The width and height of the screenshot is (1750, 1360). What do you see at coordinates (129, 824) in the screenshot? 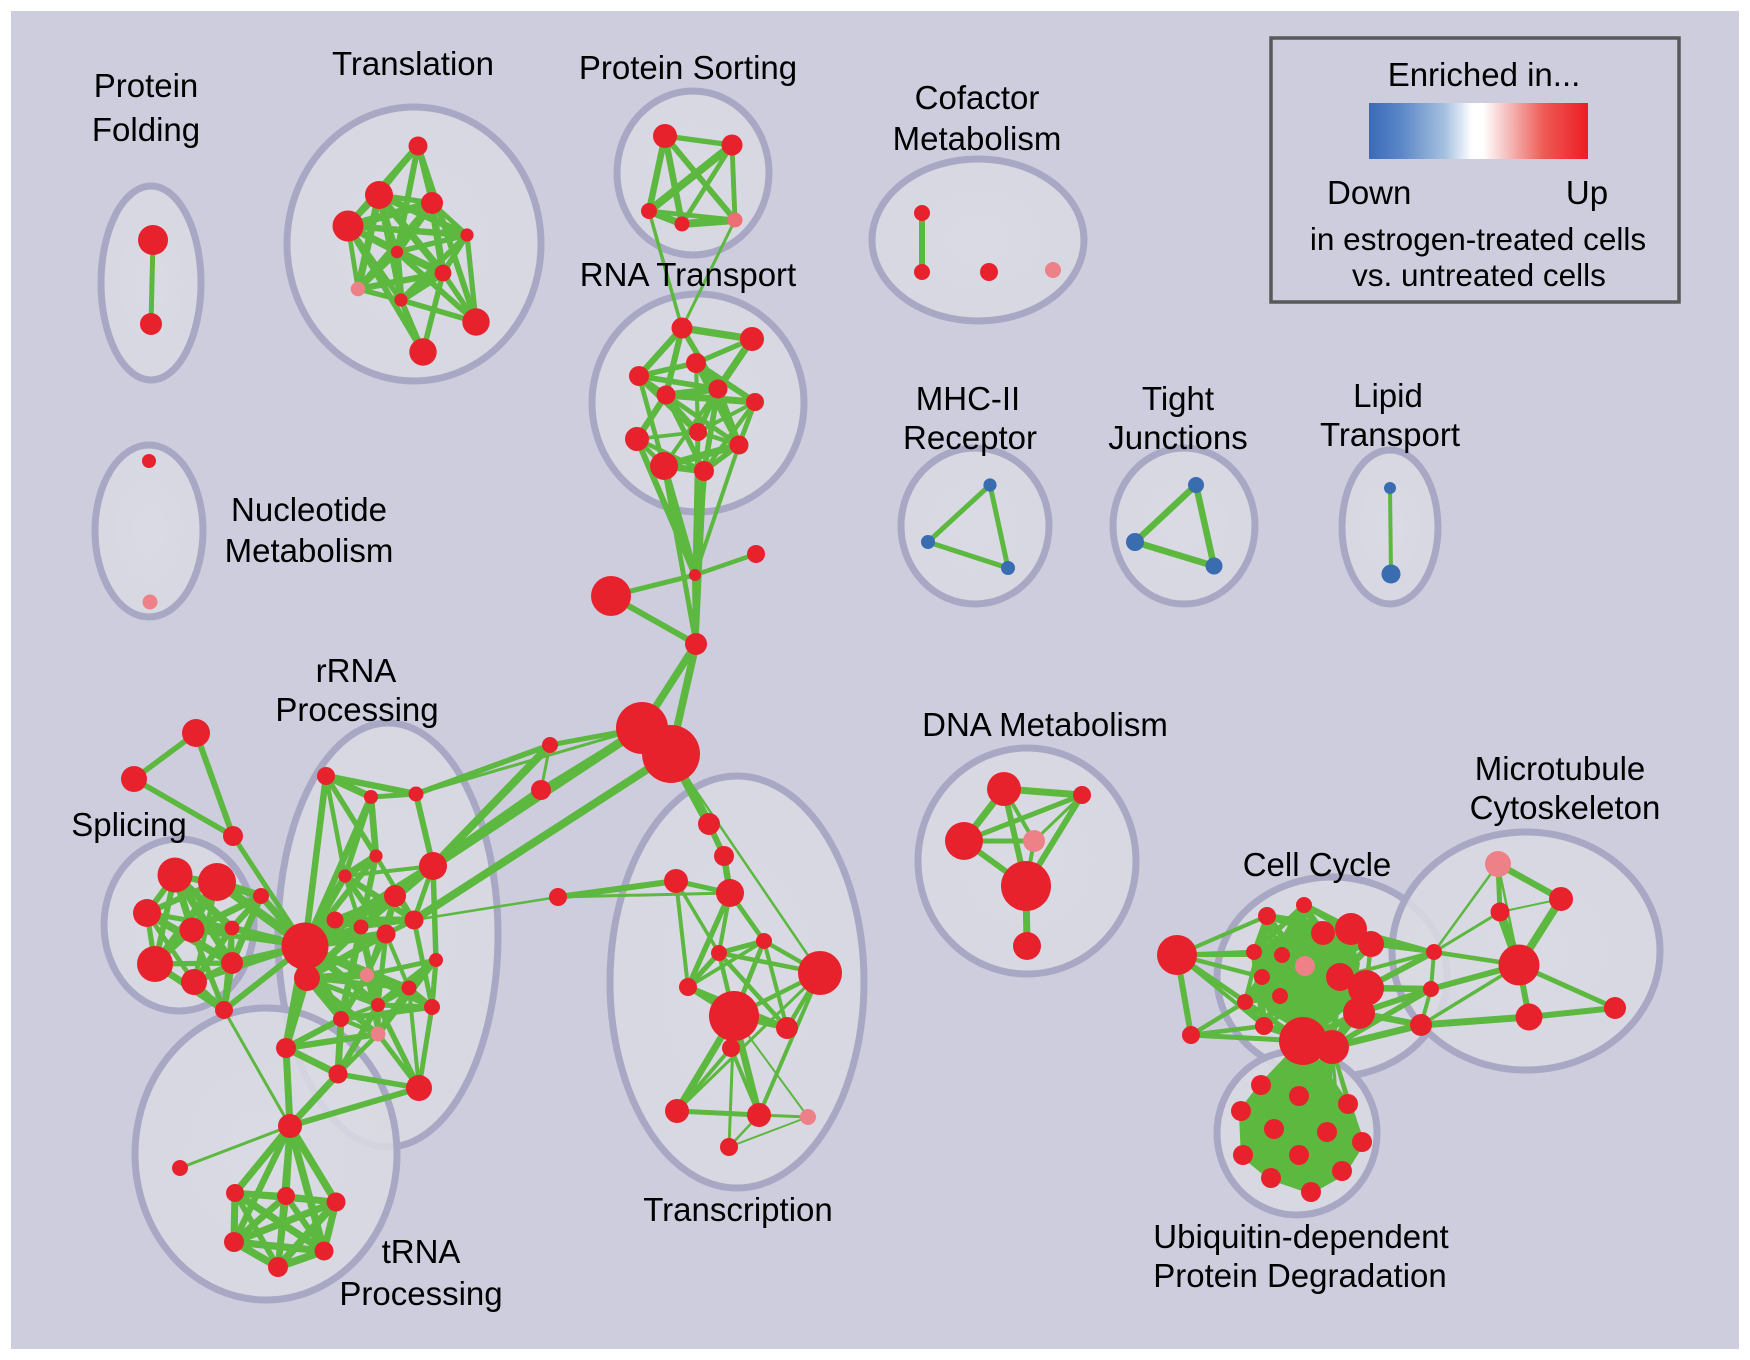
I see `svg-text: Splicing` at bounding box center [129, 824].